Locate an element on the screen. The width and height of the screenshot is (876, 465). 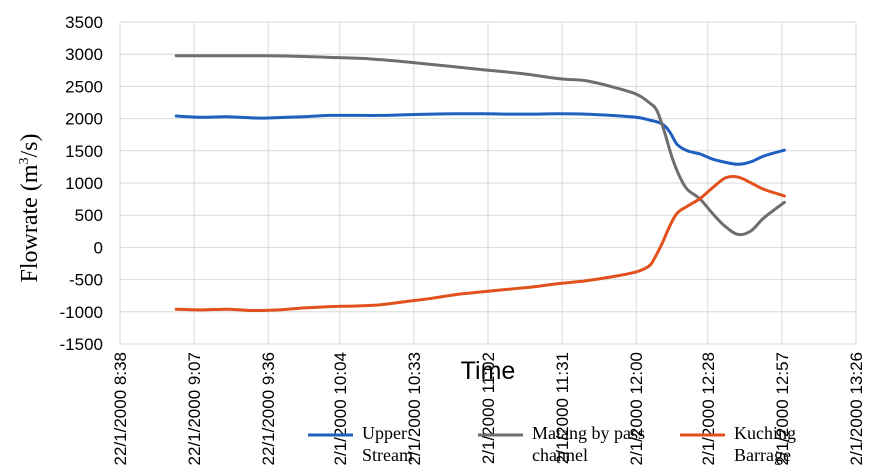
legend-label-1: Stream is located at coordinates (387, 455).